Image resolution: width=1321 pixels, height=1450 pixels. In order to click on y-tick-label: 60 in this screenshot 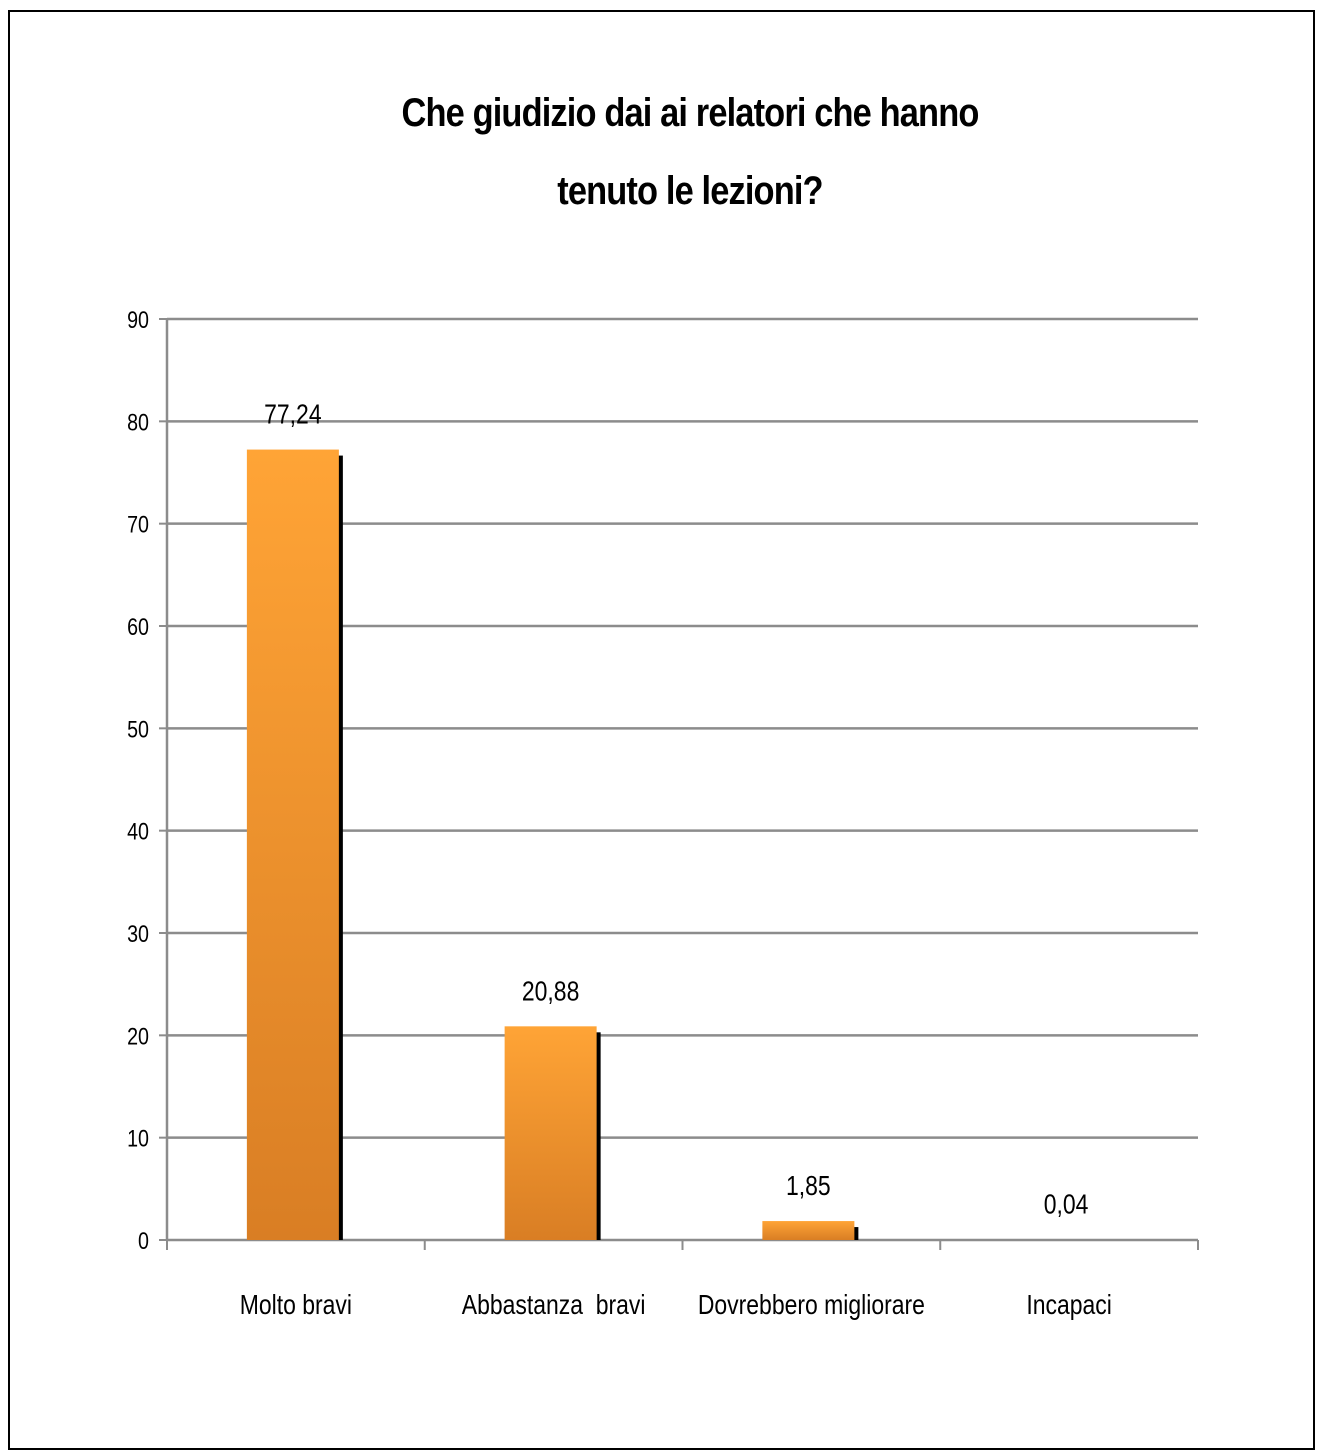, I will do `click(138, 626)`.